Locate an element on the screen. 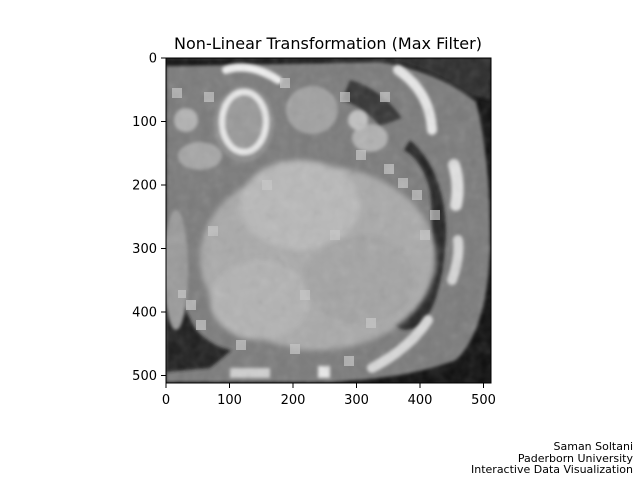  y-tick-label: 500 is located at coordinates (144, 376).